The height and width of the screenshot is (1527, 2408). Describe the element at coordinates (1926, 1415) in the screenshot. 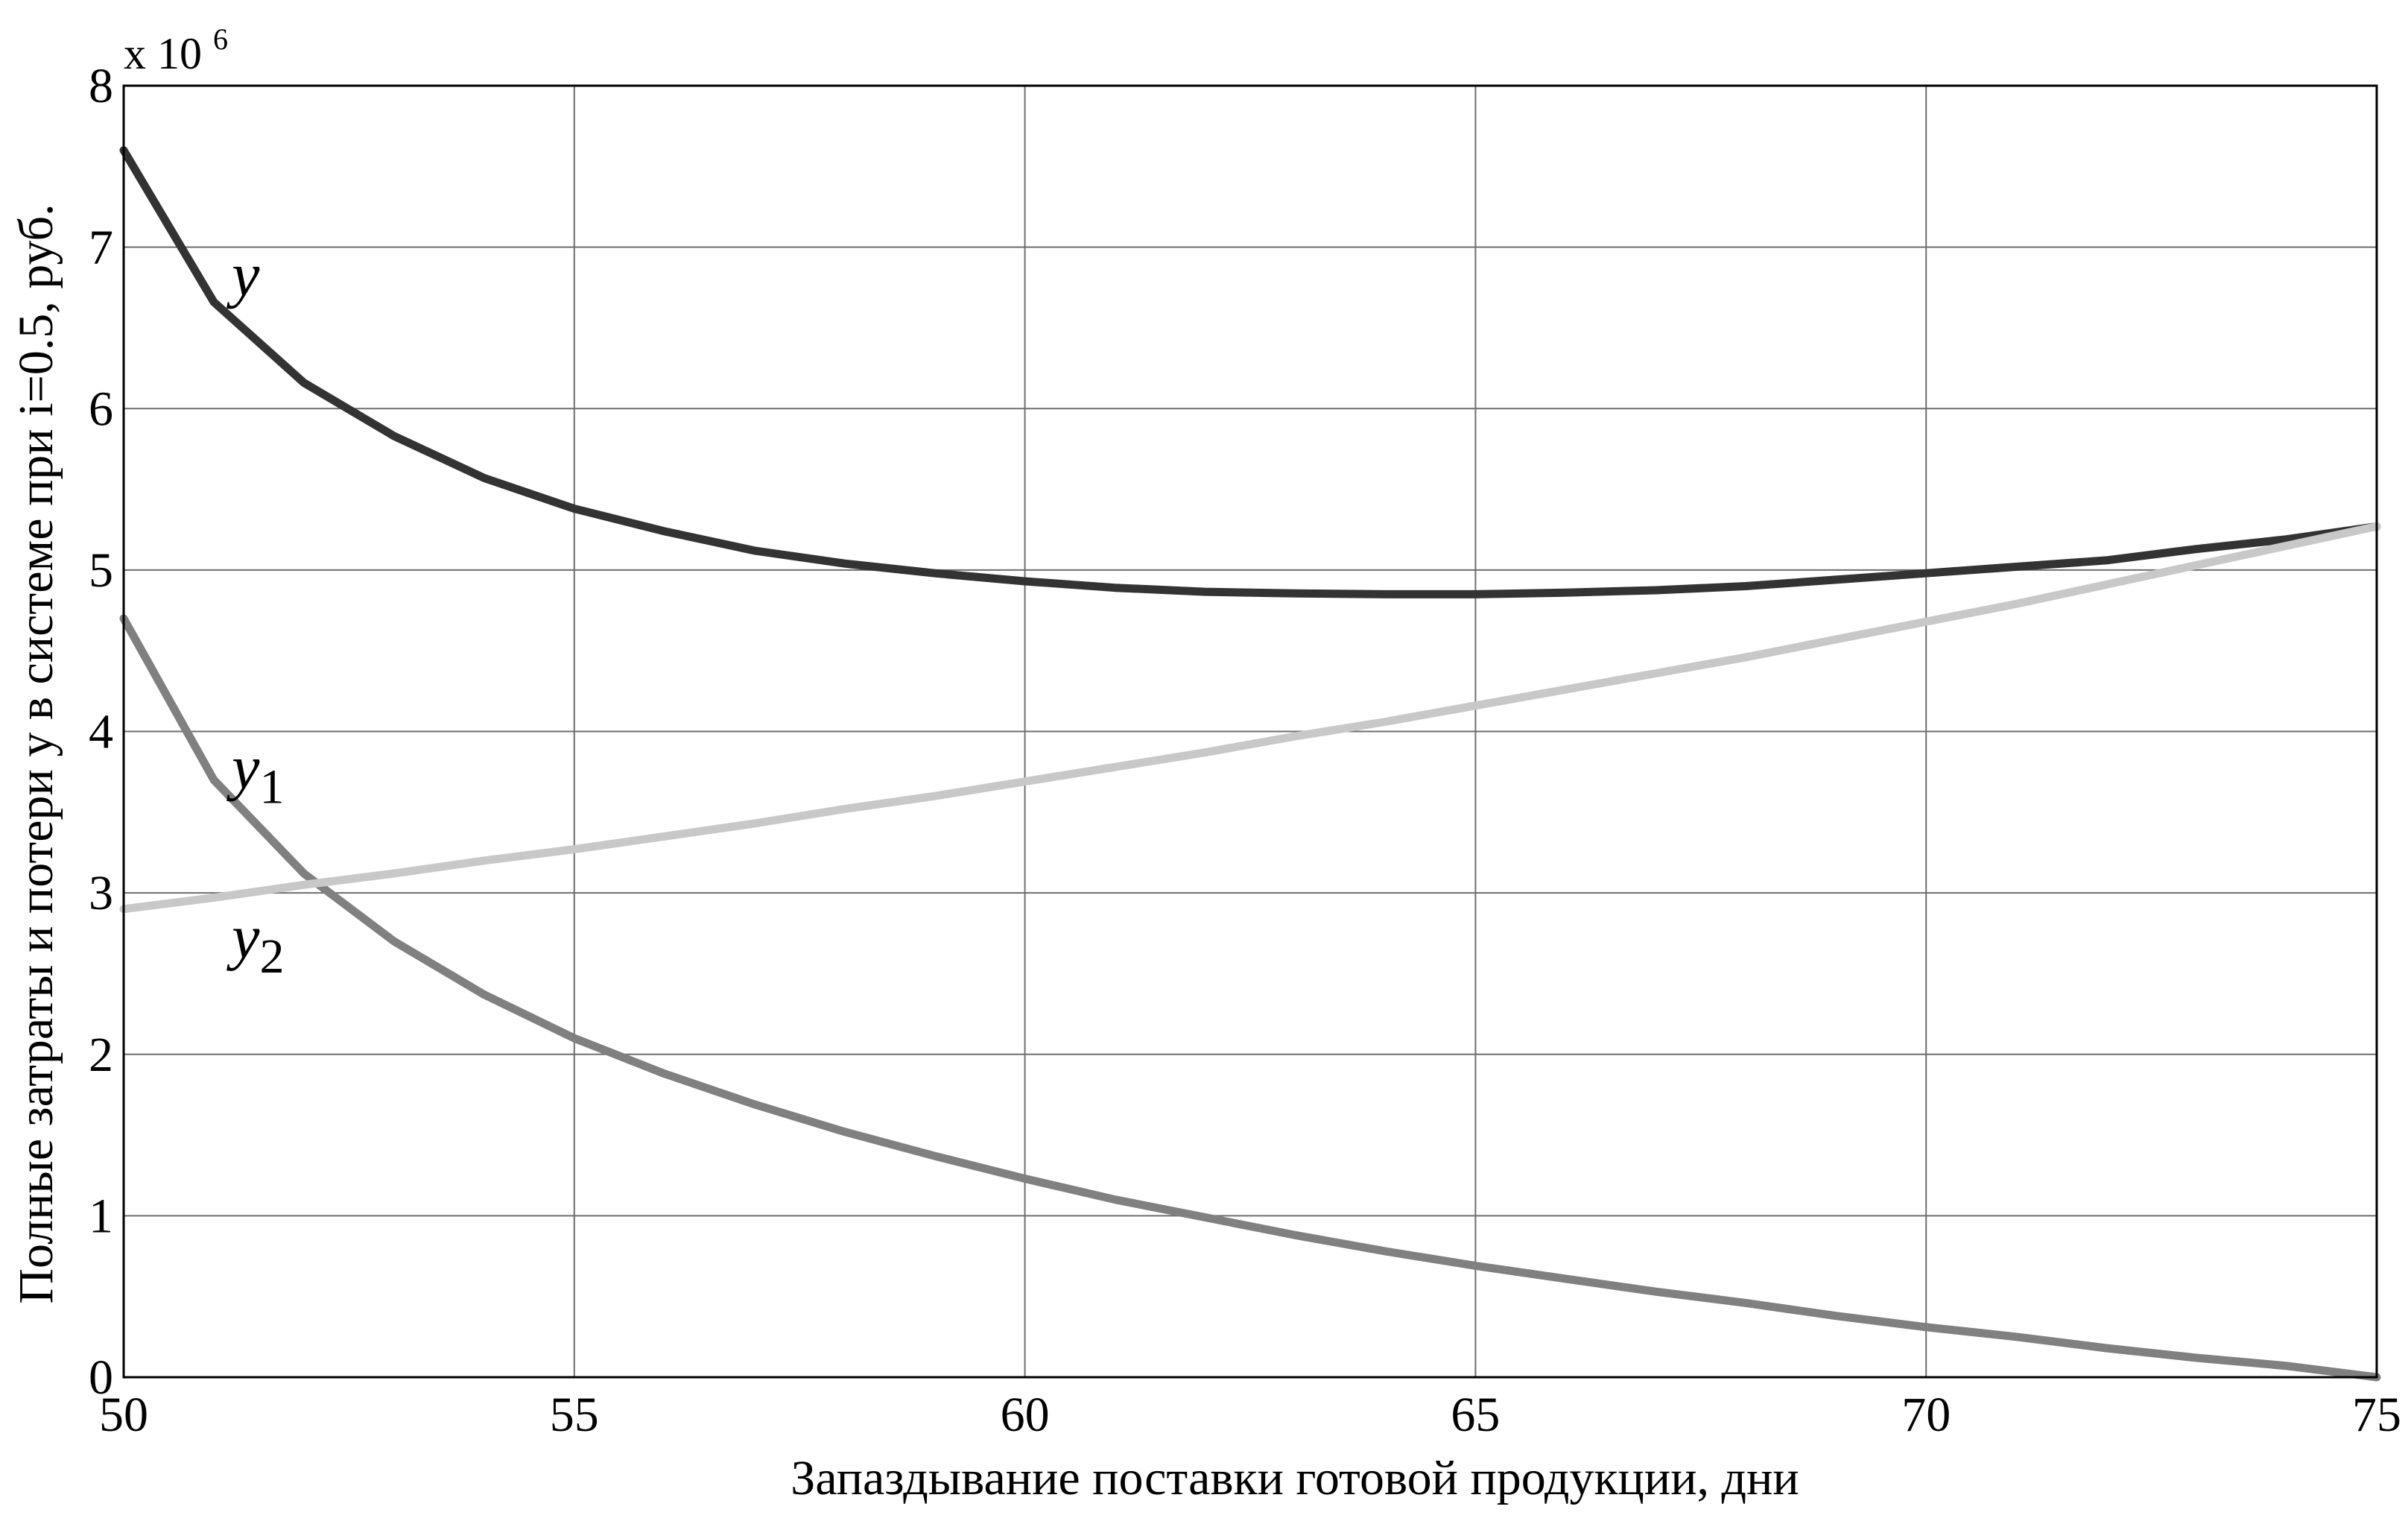

I see `x-tick-label-4: 70` at that location.